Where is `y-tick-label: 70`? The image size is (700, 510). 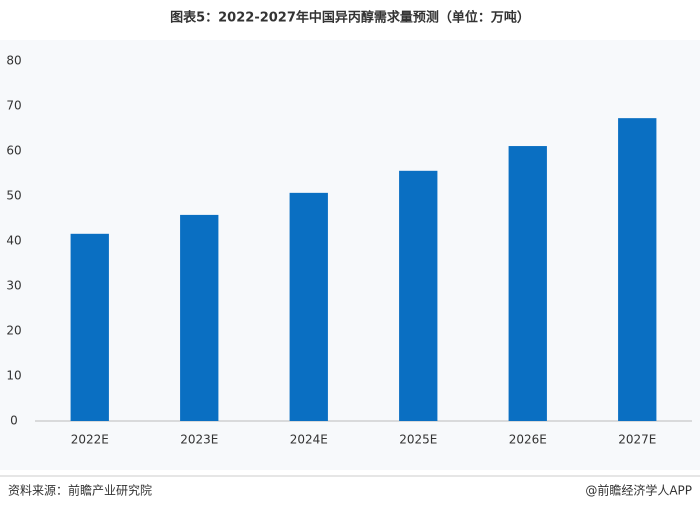 y-tick-label: 70 is located at coordinates (13, 106).